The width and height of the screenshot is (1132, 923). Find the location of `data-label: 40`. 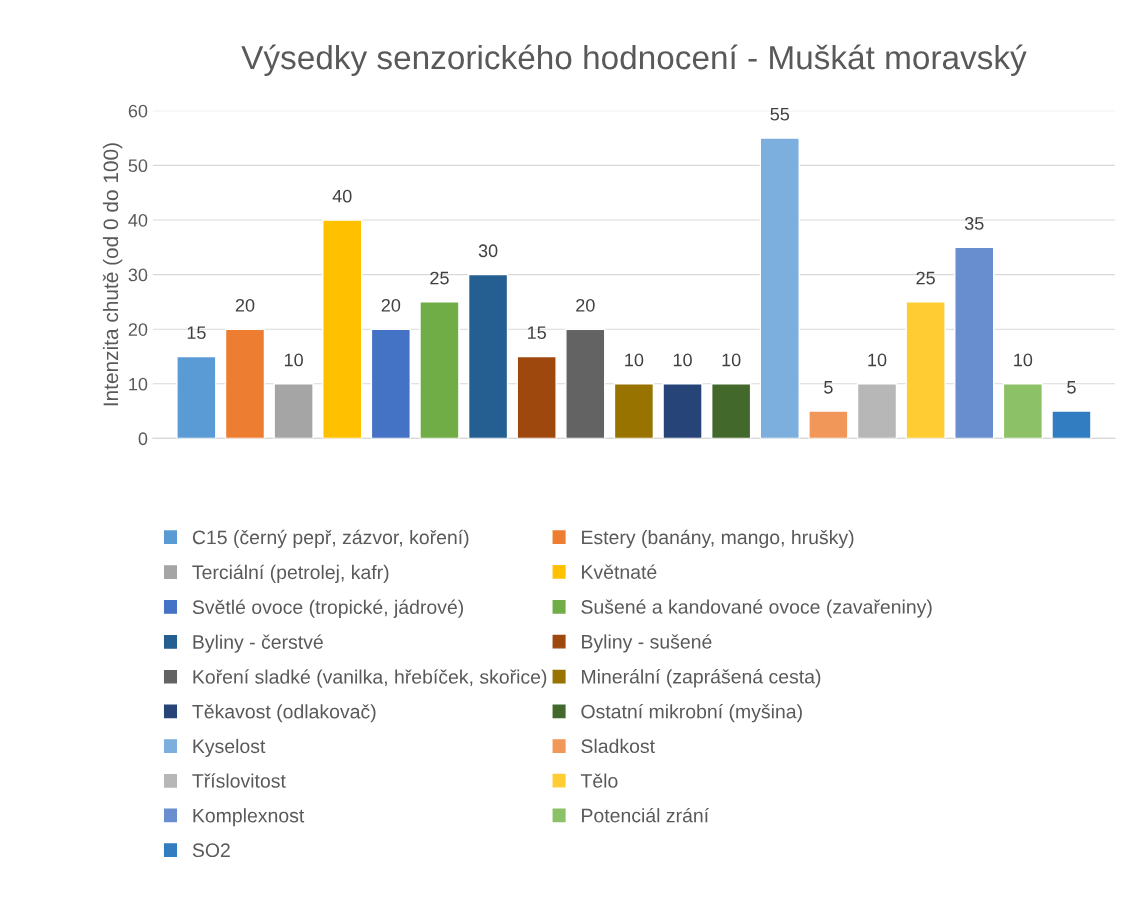

data-label: 40 is located at coordinates (342, 196).